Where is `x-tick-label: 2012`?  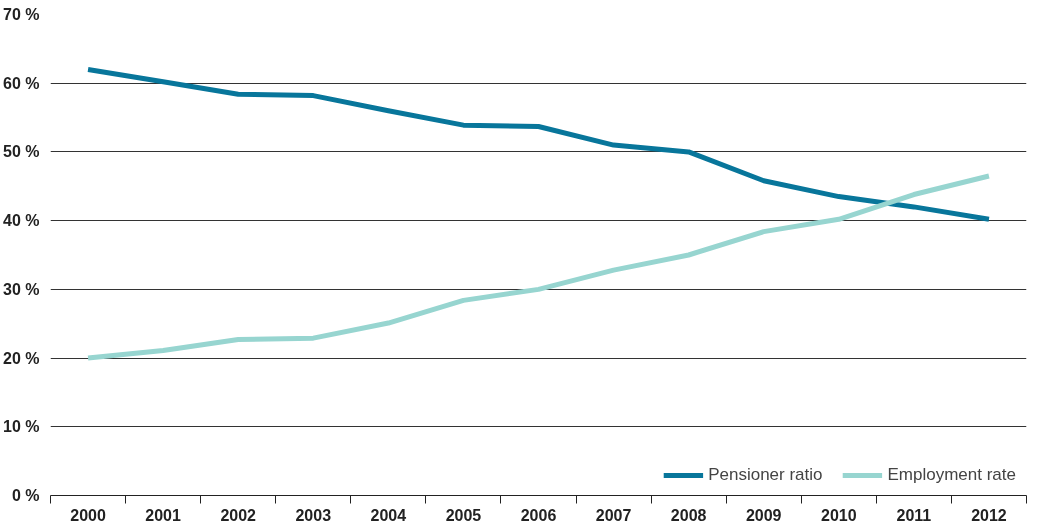
x-tick-label: 2012 is located at coordinates (989, 515).